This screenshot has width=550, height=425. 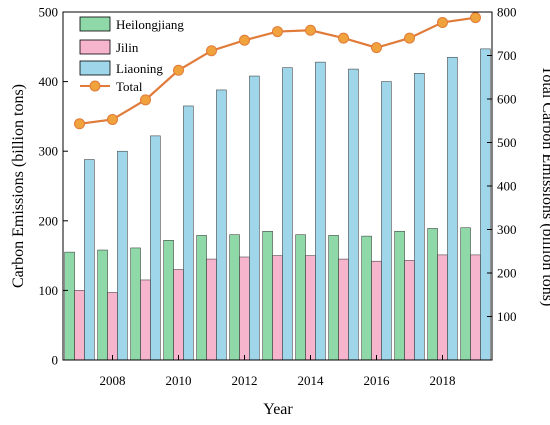 What do you see at coordinates (409, 38) in the screenshot?
I see `total-point-2017` at bounding box center [409, 38].